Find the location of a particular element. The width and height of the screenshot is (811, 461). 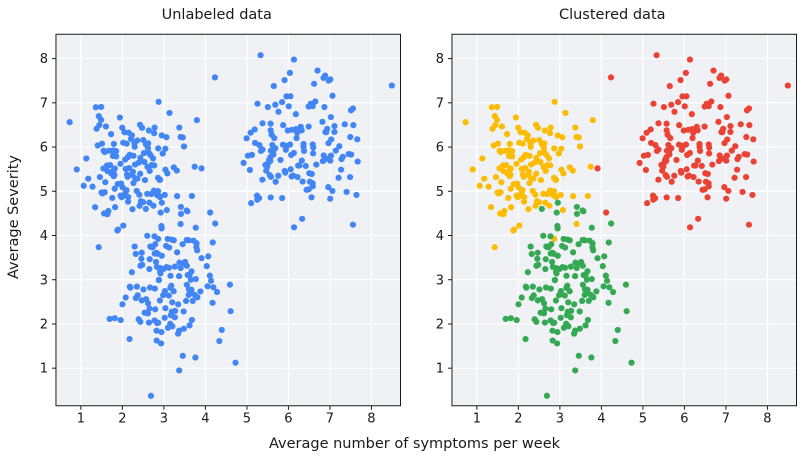

x-tick-label: 4 is located at coordinates (205, 419).